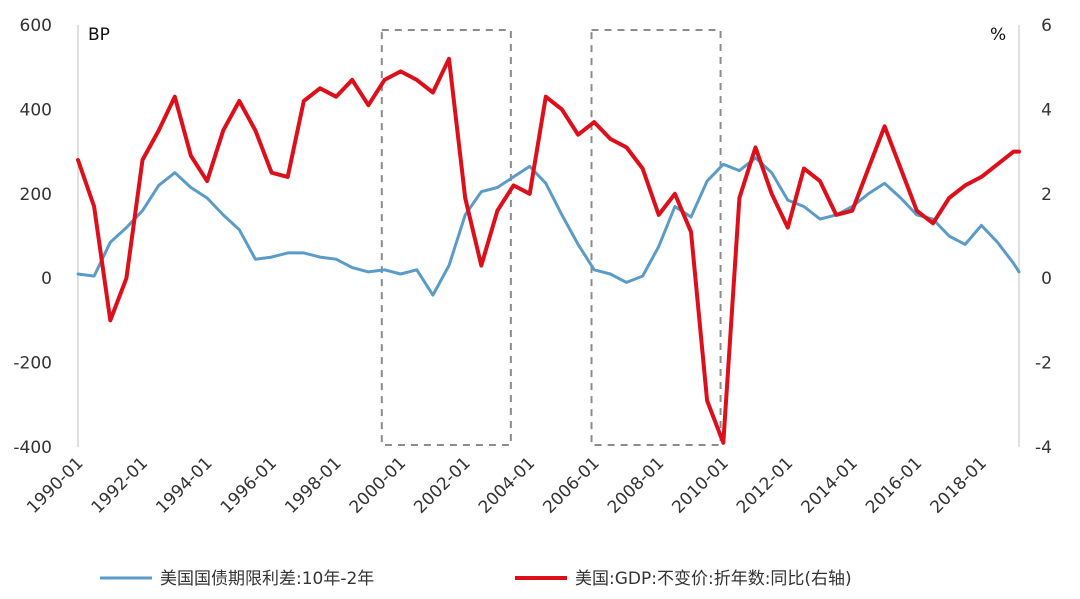 Image resolution: width=1080 pixels, height=599 pixels. Describe the element at coordinates (36, 195) in the screenshot. I see `left-tick-label: 200` at that location.